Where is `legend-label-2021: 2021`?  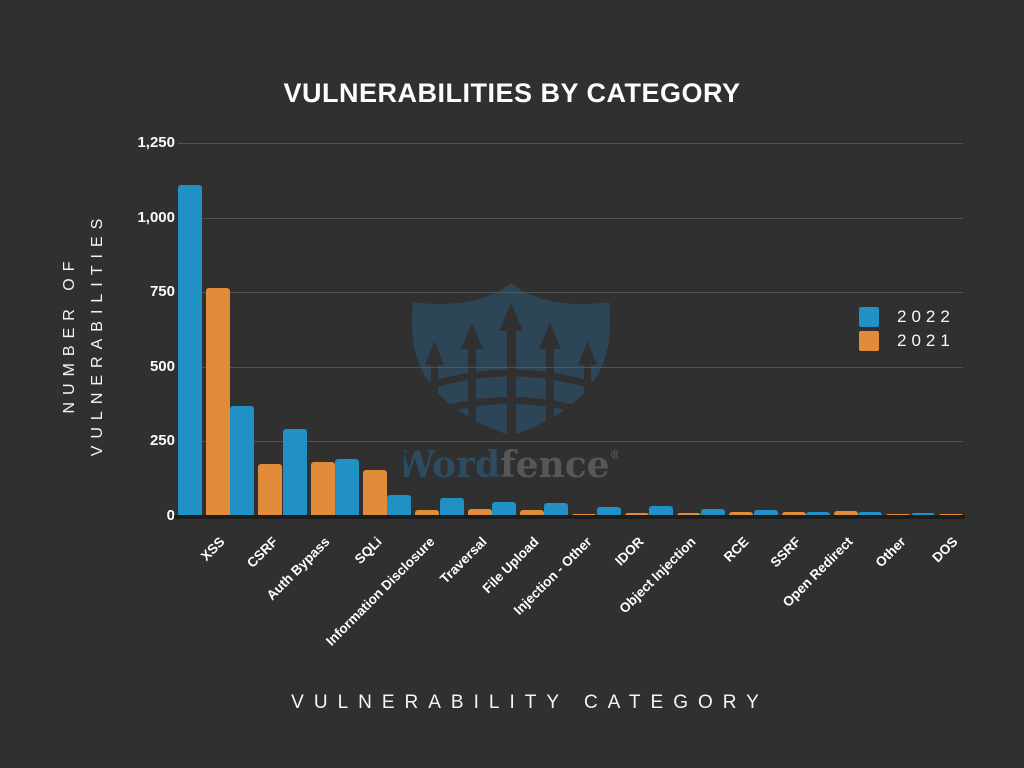
legend-label-2021: 2021 is located at coordinates (926, 340).